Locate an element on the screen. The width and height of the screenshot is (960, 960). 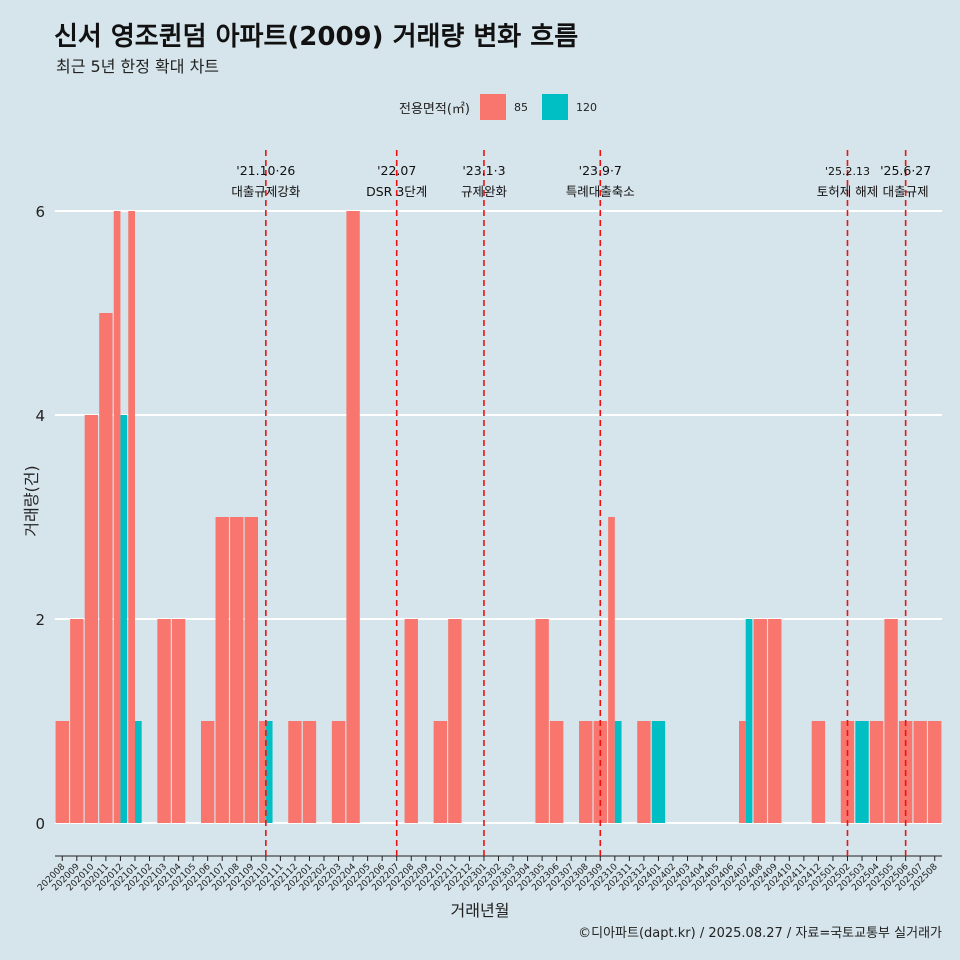
legend-item-85: 85 is located at coordinates (506, 107).